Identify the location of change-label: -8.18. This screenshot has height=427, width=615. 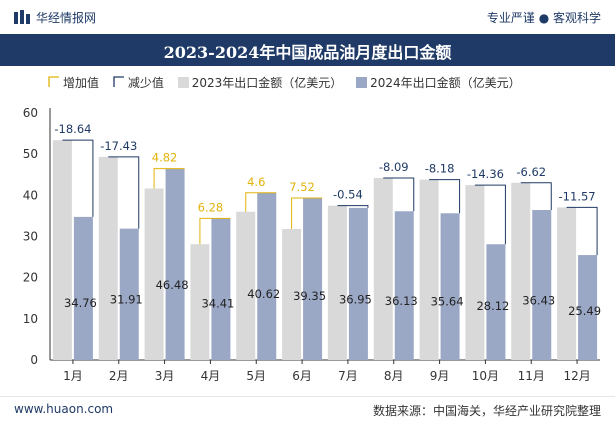
(440, 169).